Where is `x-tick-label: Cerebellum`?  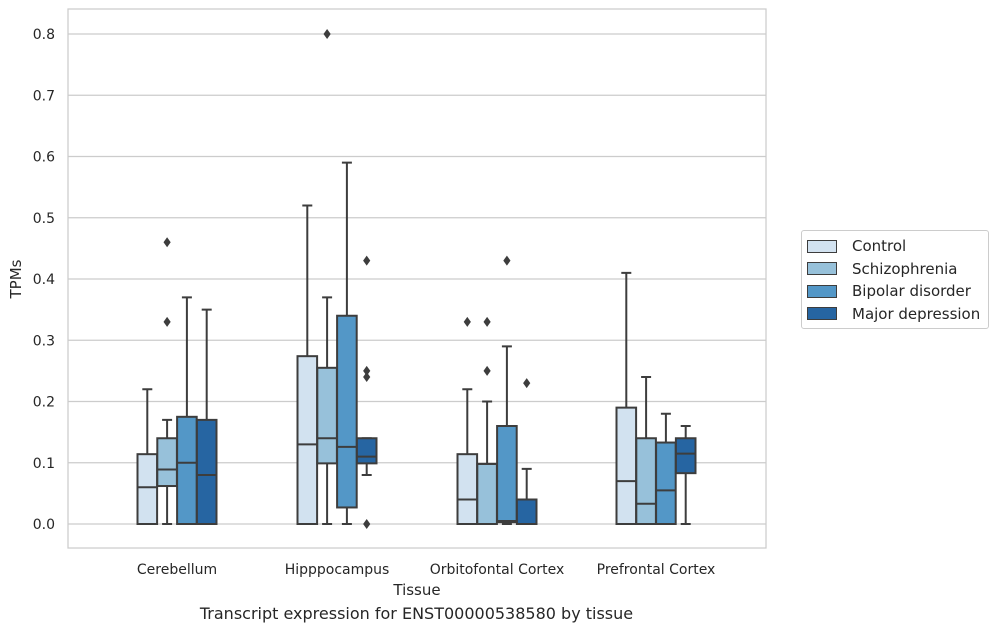
x-tick-label: Cerebellum is located at coordinates (177, 570).